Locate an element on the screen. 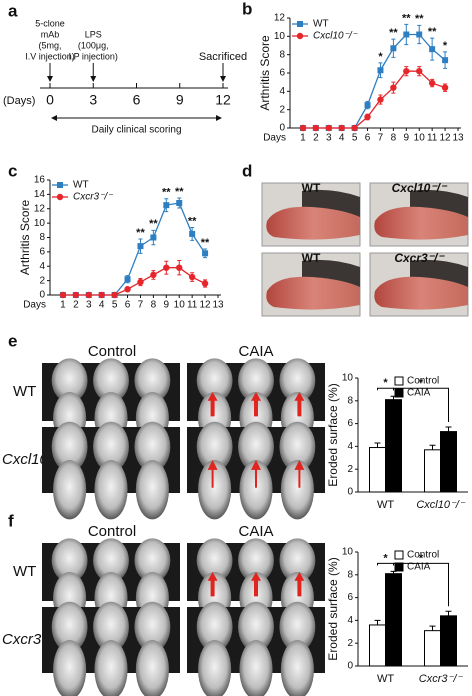 The width and height of the screenshot is (472, 696). event-text: LPS is located at coordinates (93, 34).